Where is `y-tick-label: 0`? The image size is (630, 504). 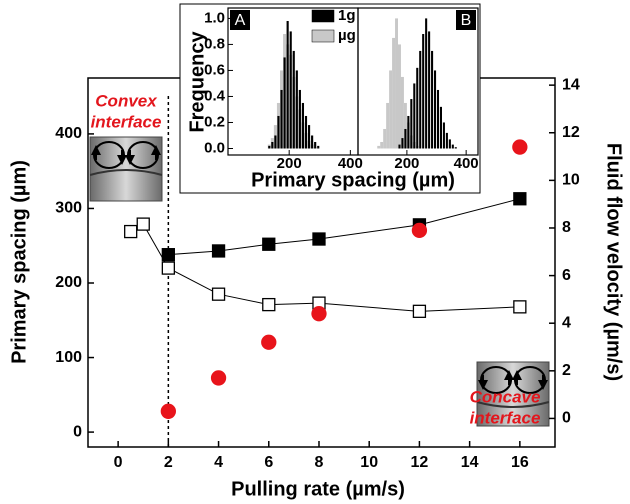
y-tick-label: 0 is located at coordinates (77, 431).